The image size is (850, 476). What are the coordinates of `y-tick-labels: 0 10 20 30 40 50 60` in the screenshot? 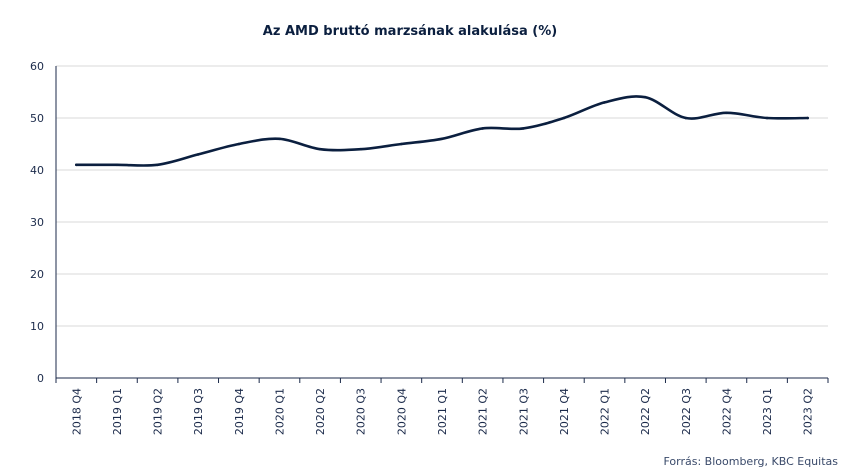 It's located at (37, 222).